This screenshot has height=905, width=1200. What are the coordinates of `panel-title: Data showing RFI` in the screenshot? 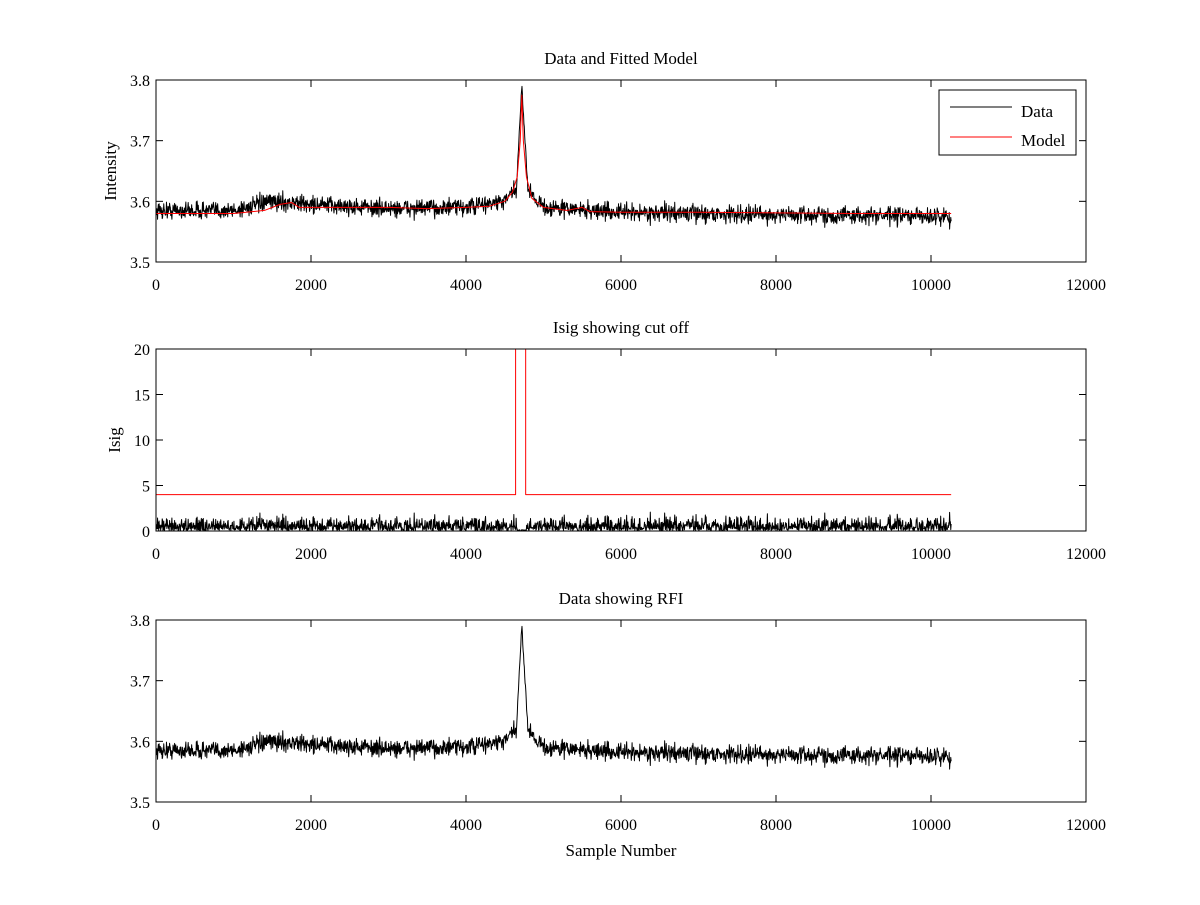 It's located at (621, 598).